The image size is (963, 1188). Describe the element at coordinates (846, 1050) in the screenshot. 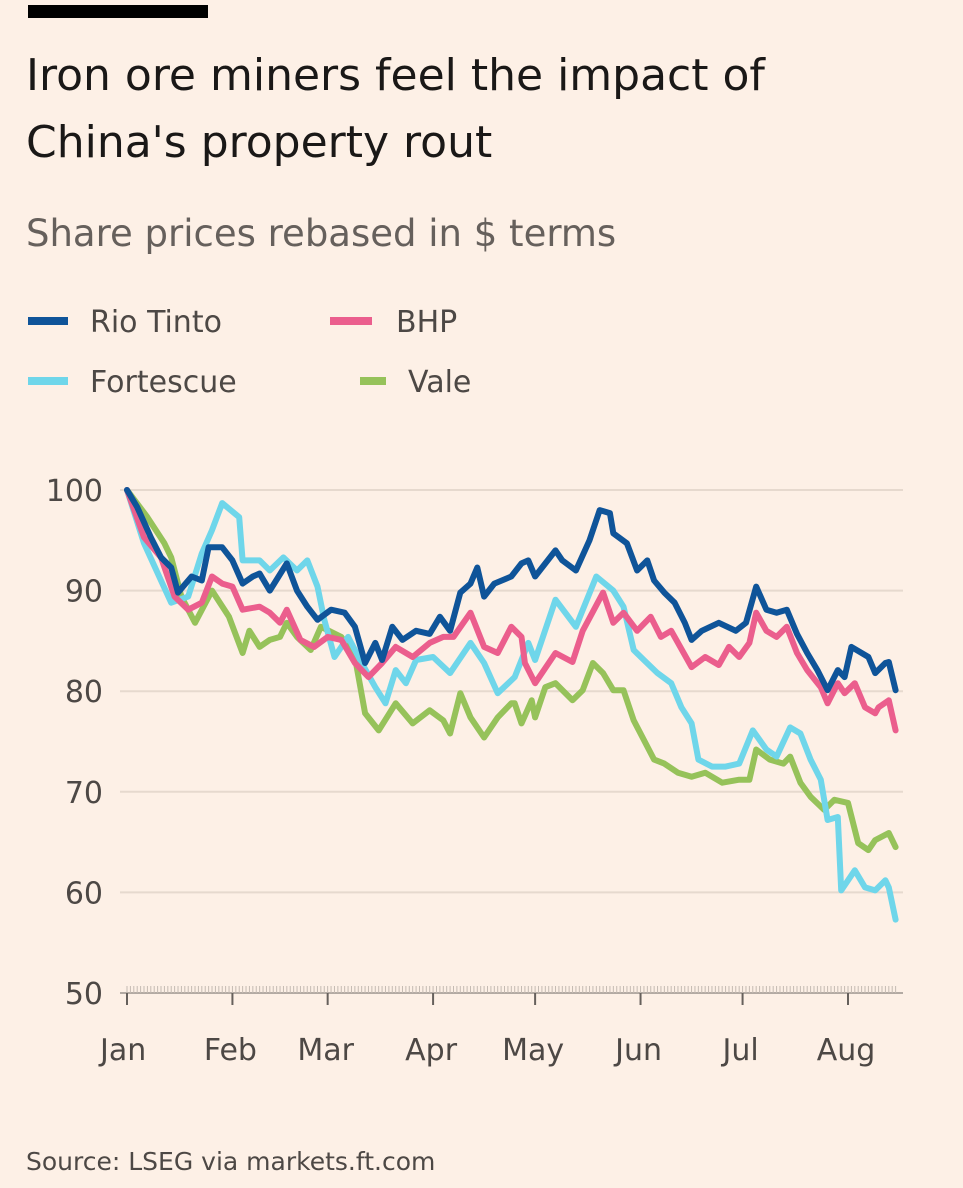

I see `x-tick-label: Aug` at that location.